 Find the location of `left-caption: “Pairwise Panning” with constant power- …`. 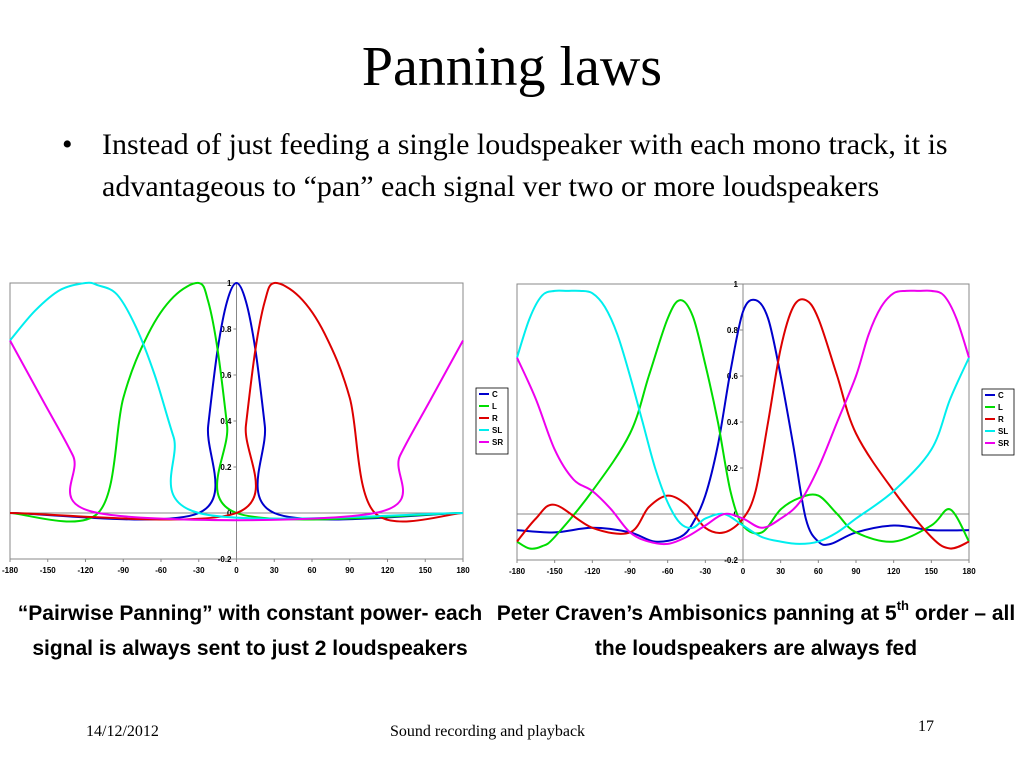

left-caption: “Pairwise Panning” with constant power- … is located at coordinates (250, 631).